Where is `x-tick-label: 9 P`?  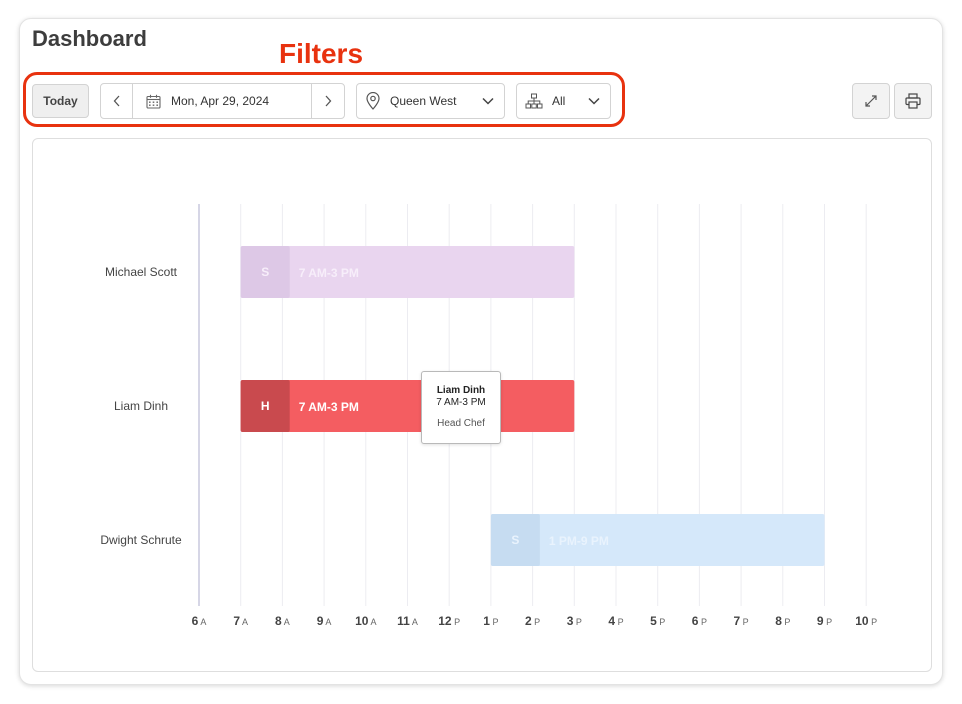
x-tick-label: 9 P is located at coordinates (824, 621).